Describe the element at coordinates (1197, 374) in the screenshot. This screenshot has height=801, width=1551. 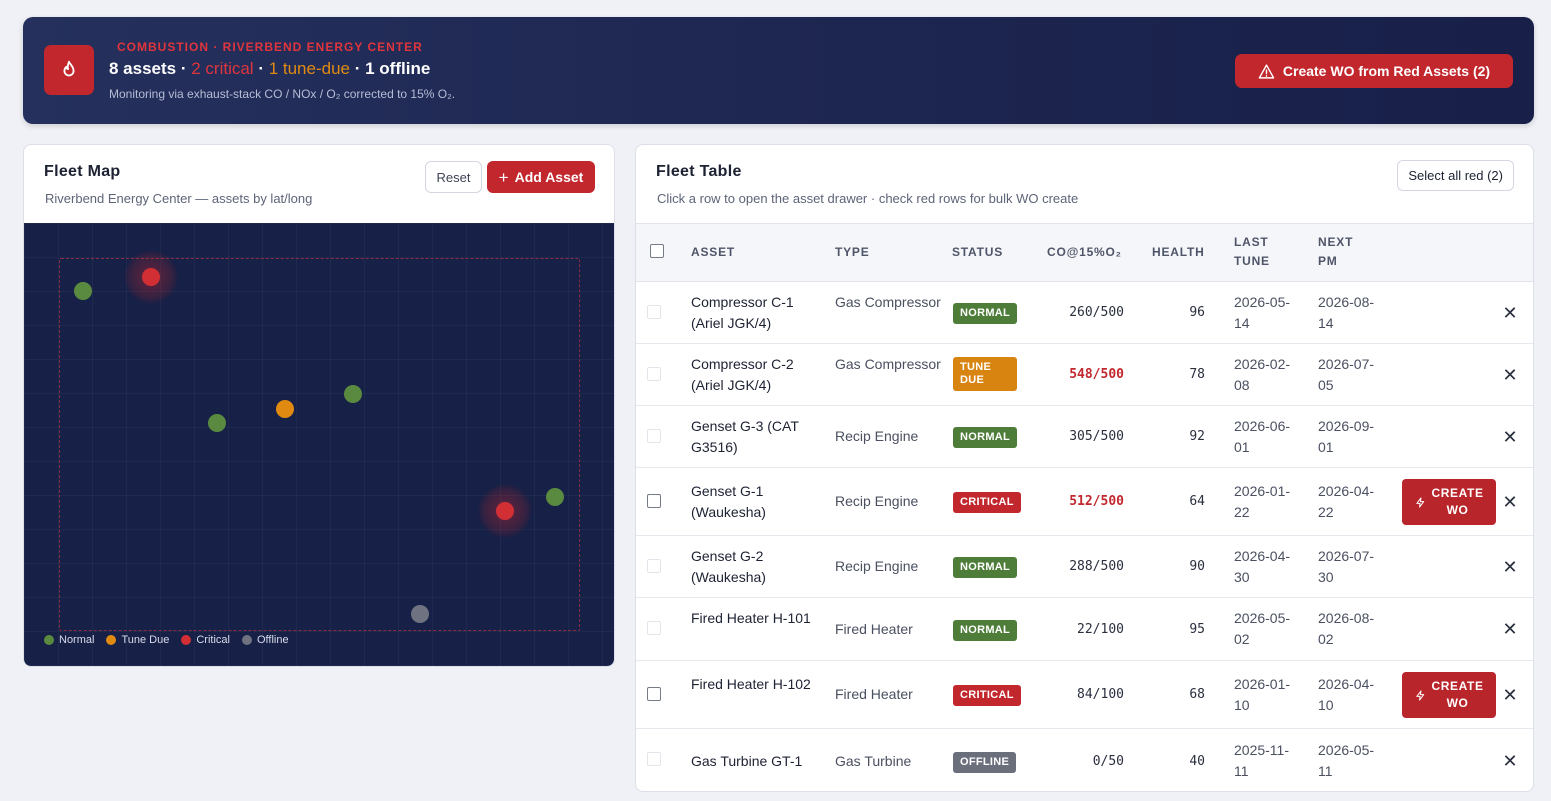
I see `health-score: 78` at that location.